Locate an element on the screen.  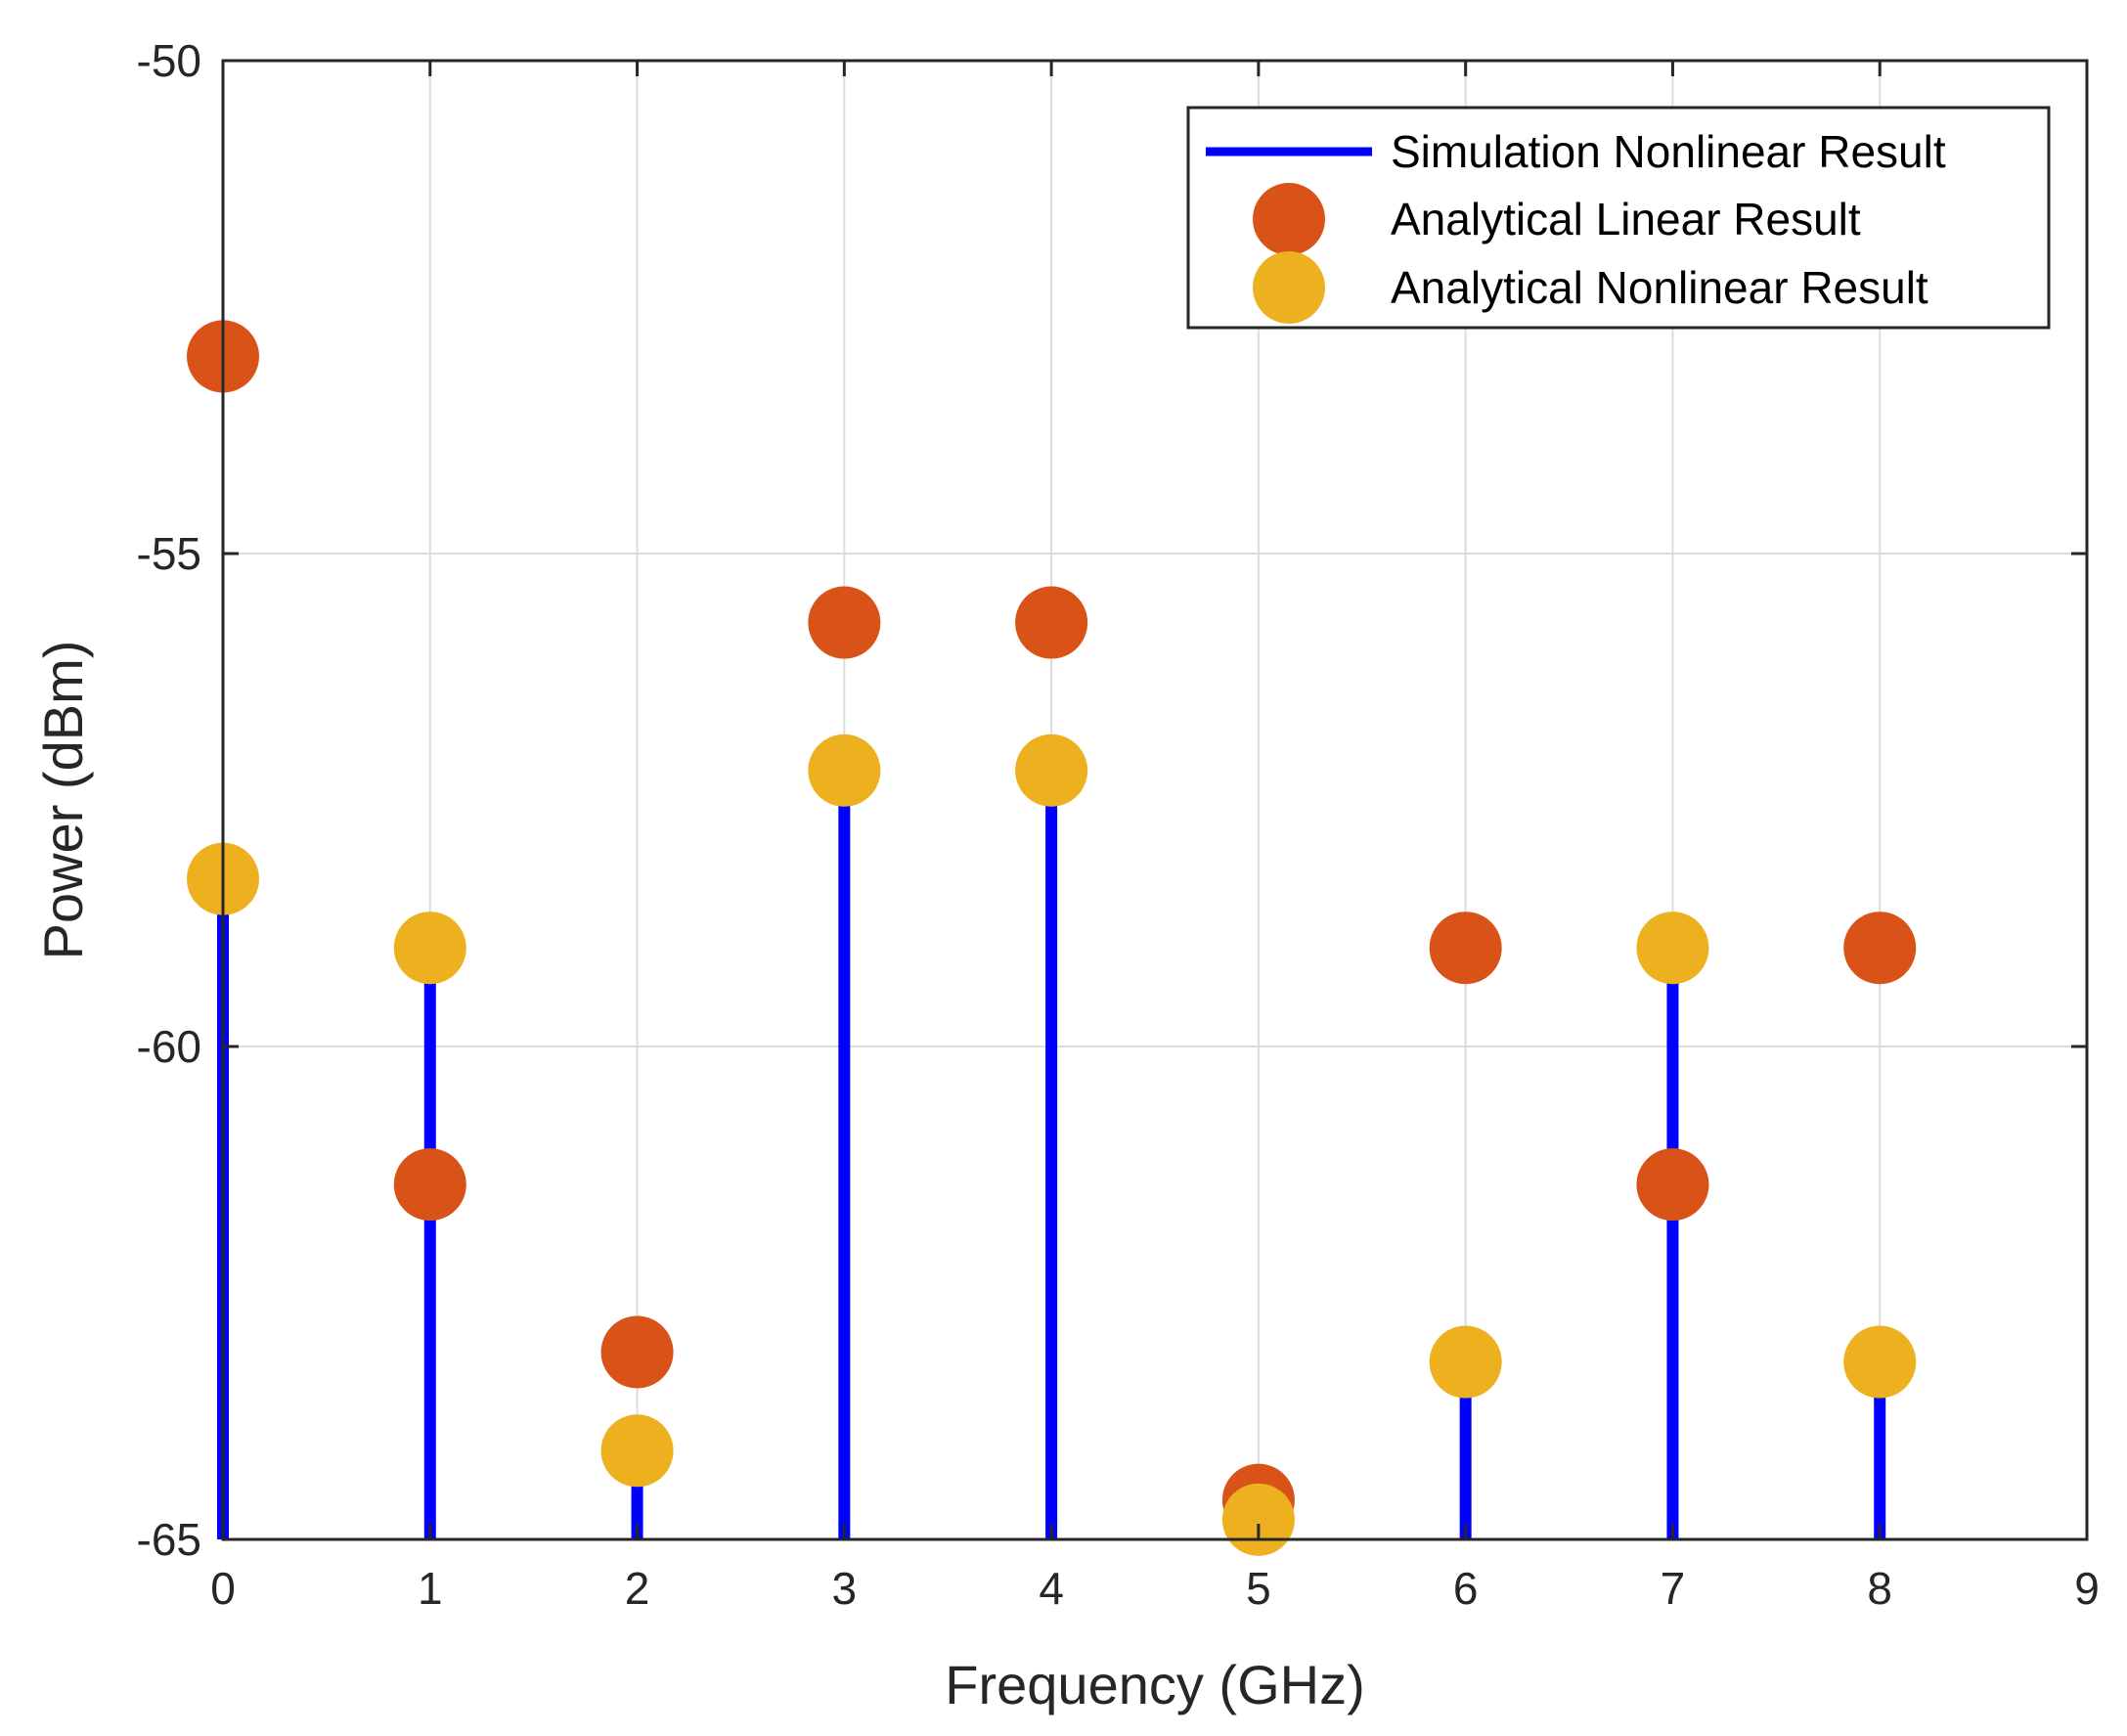
x-tick-label: 4 is located at coordinates (1051, 1588).